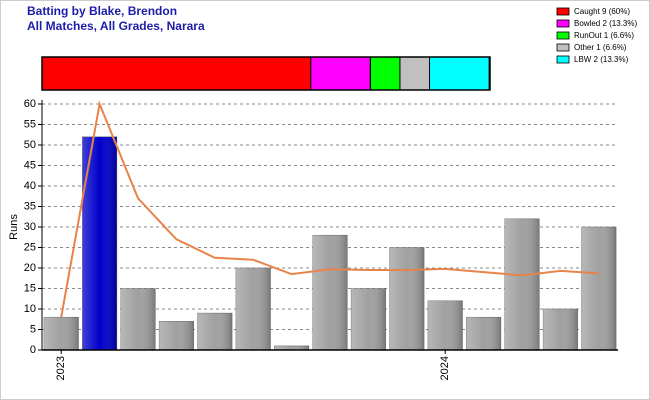  I want to click on y-tick-label: 40, so click(30, 186).